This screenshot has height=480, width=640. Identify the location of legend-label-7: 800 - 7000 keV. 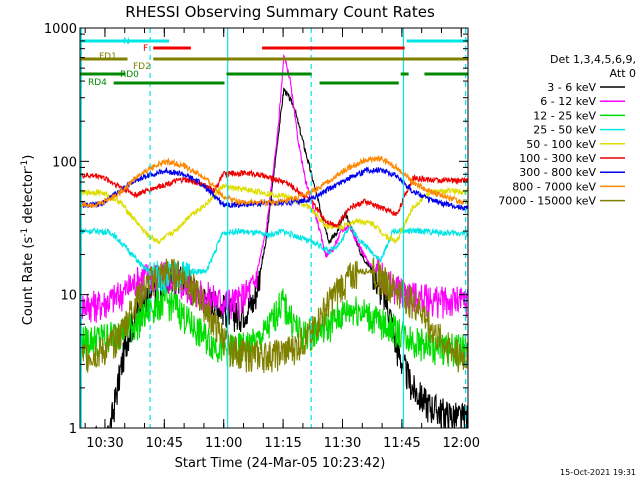
(554, 186).